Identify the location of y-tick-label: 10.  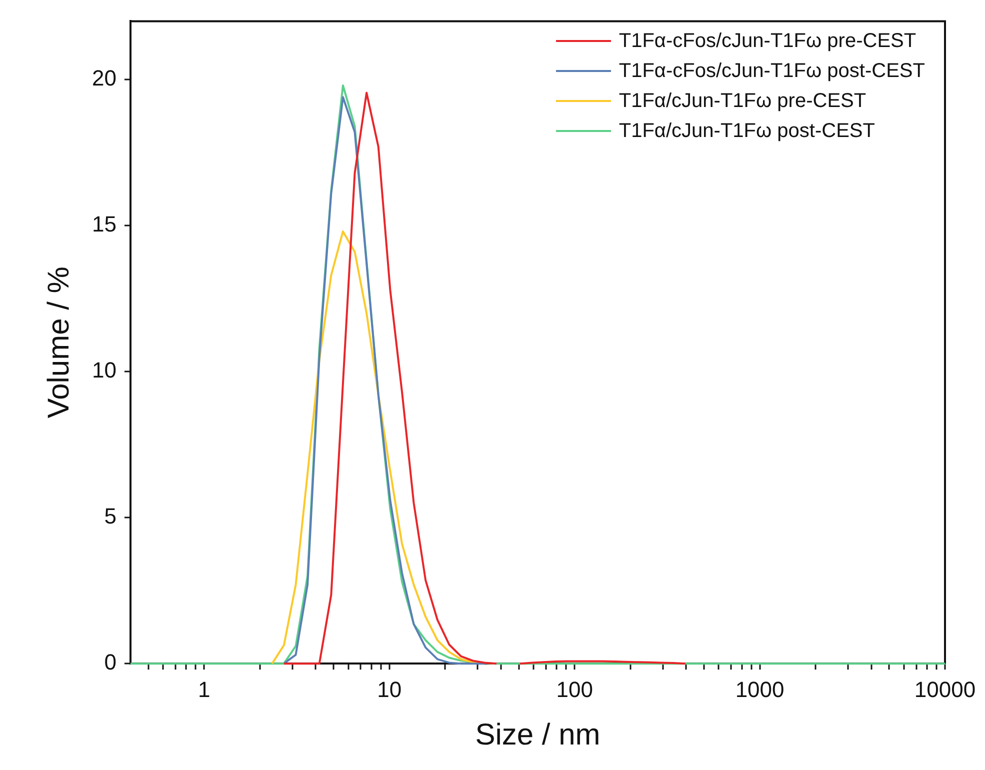
(104, 370).